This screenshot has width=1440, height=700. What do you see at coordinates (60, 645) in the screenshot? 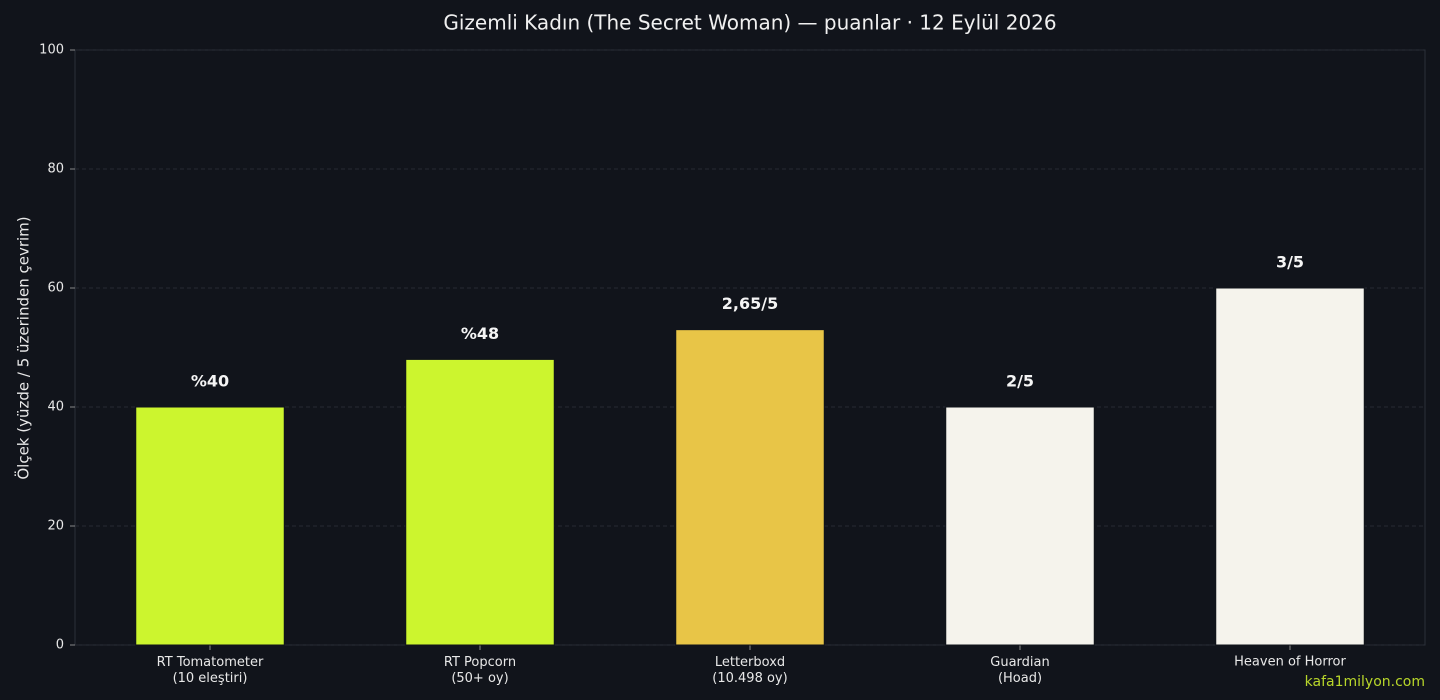
I see `y-tick-label: 0` at bounding box center [60, 645].